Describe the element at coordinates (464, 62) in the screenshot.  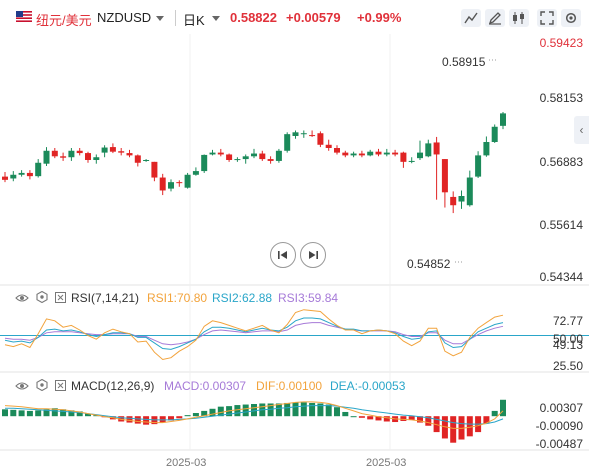
I see `high-price-annotation: 0.58915` at that location.